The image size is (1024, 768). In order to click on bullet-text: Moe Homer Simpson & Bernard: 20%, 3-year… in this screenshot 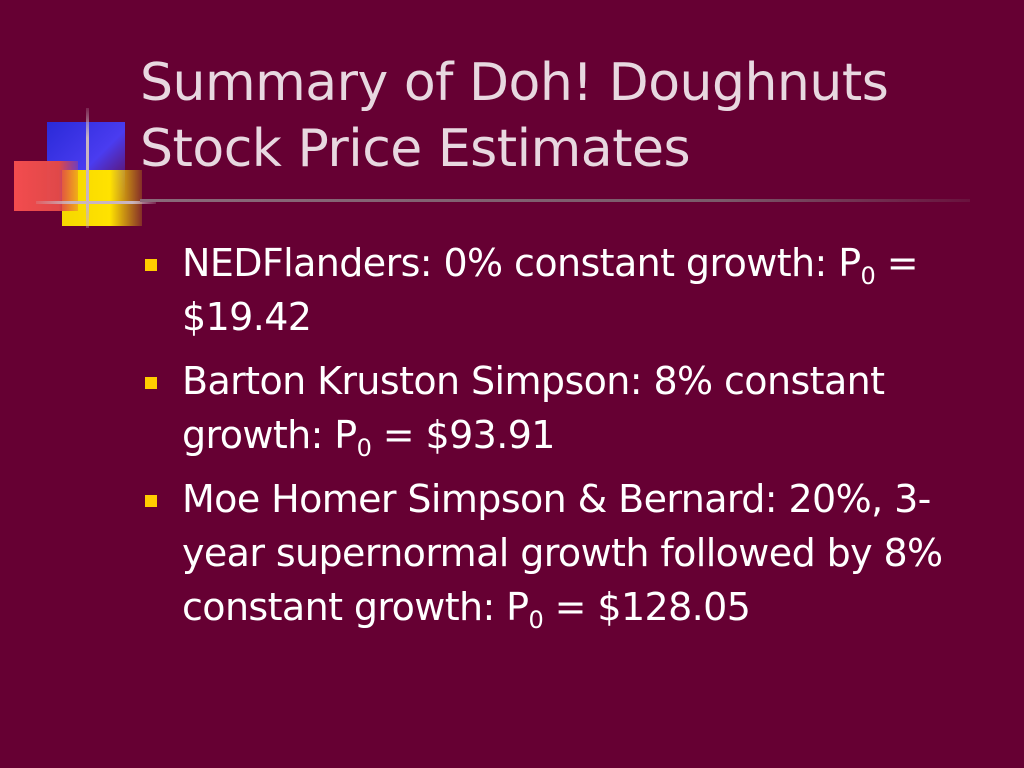, I will do `click(562, 554)`.